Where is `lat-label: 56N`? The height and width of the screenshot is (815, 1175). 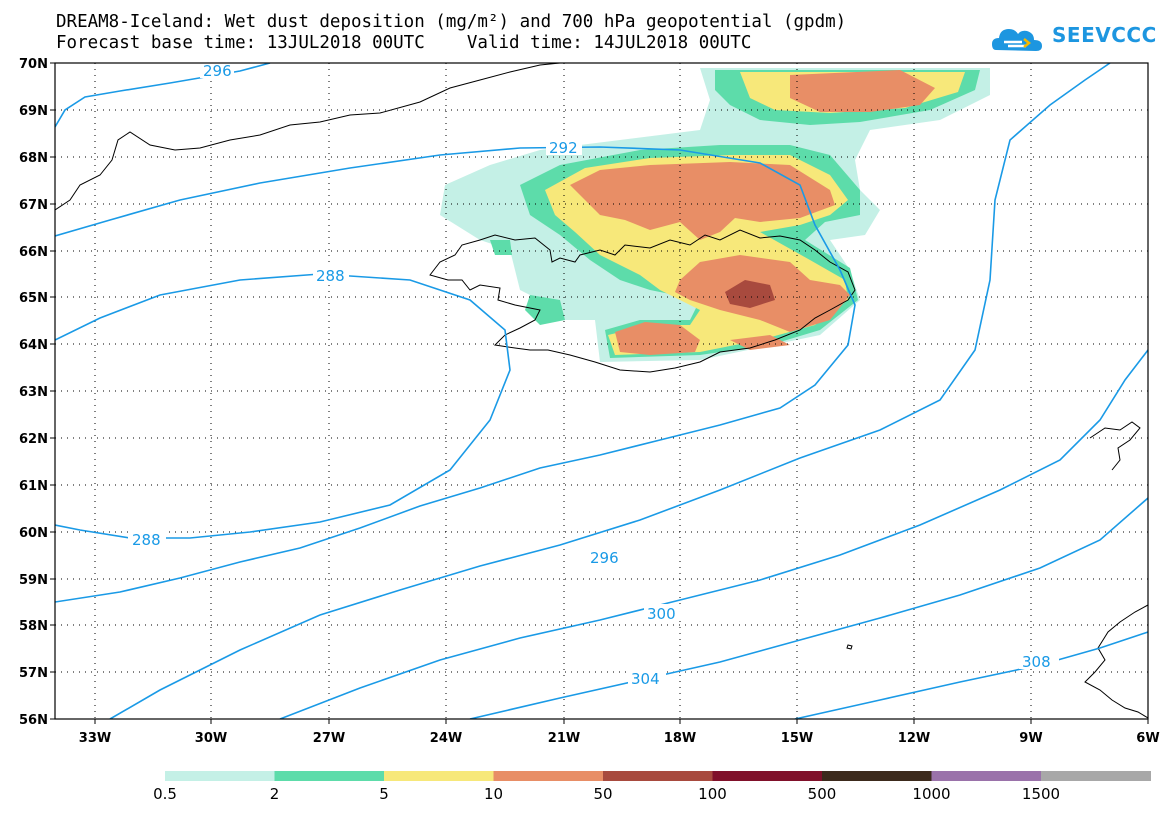
lat-label: 56N is located at coordinates (33, 720).